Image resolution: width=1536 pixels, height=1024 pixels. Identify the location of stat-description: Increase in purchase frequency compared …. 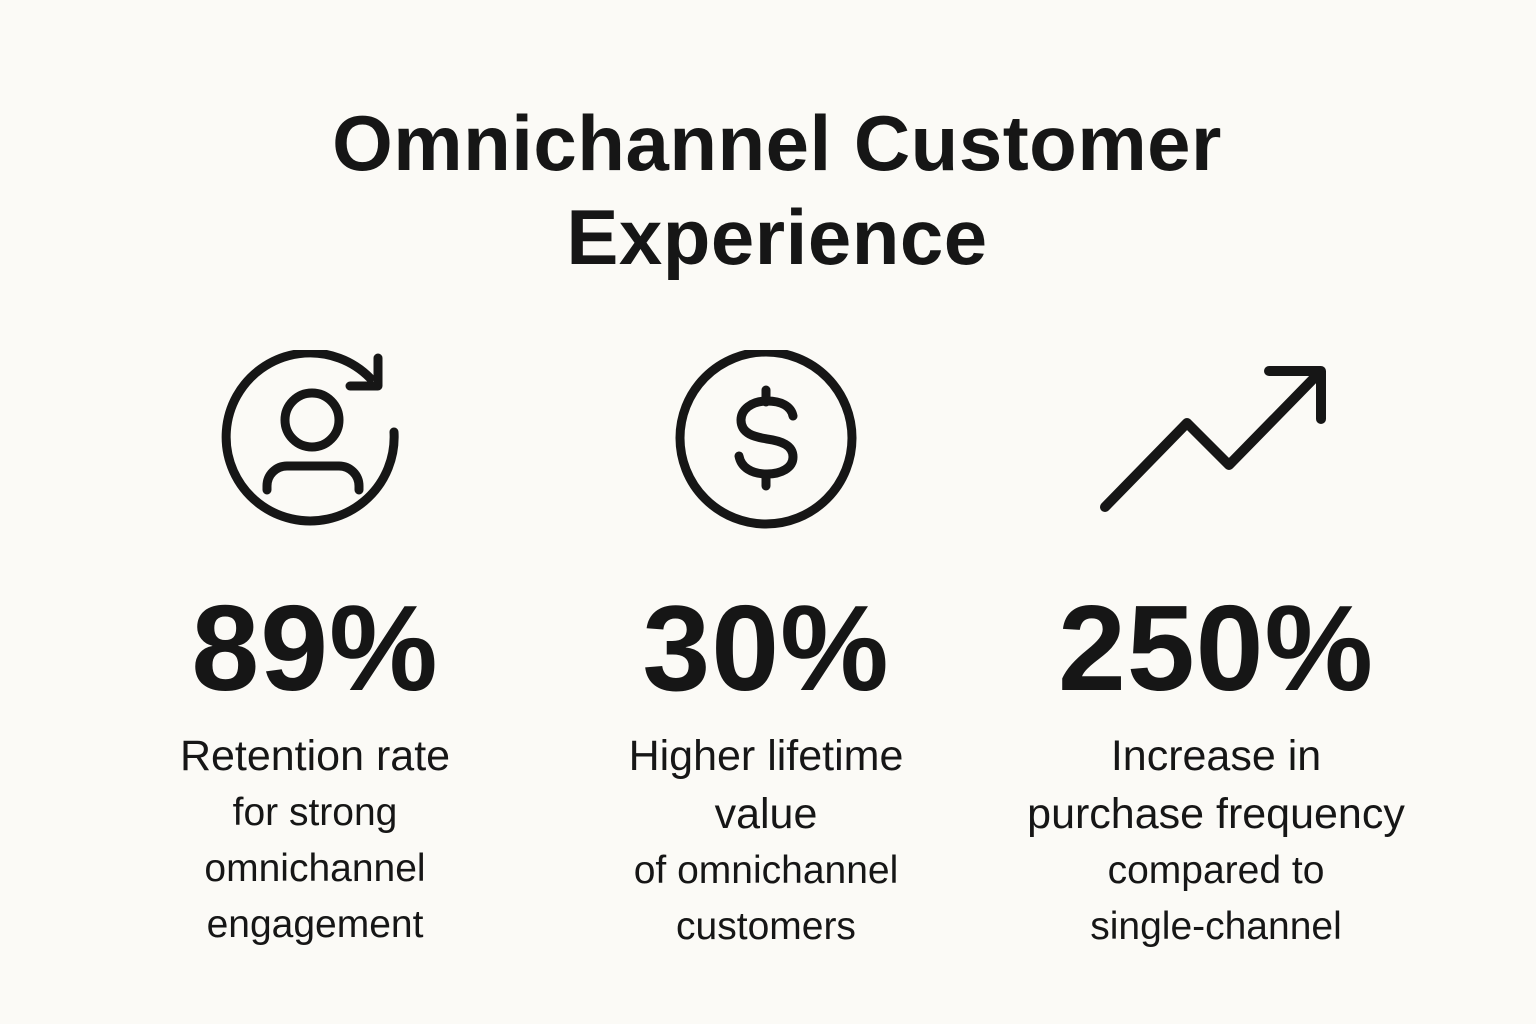
(1216, 841).